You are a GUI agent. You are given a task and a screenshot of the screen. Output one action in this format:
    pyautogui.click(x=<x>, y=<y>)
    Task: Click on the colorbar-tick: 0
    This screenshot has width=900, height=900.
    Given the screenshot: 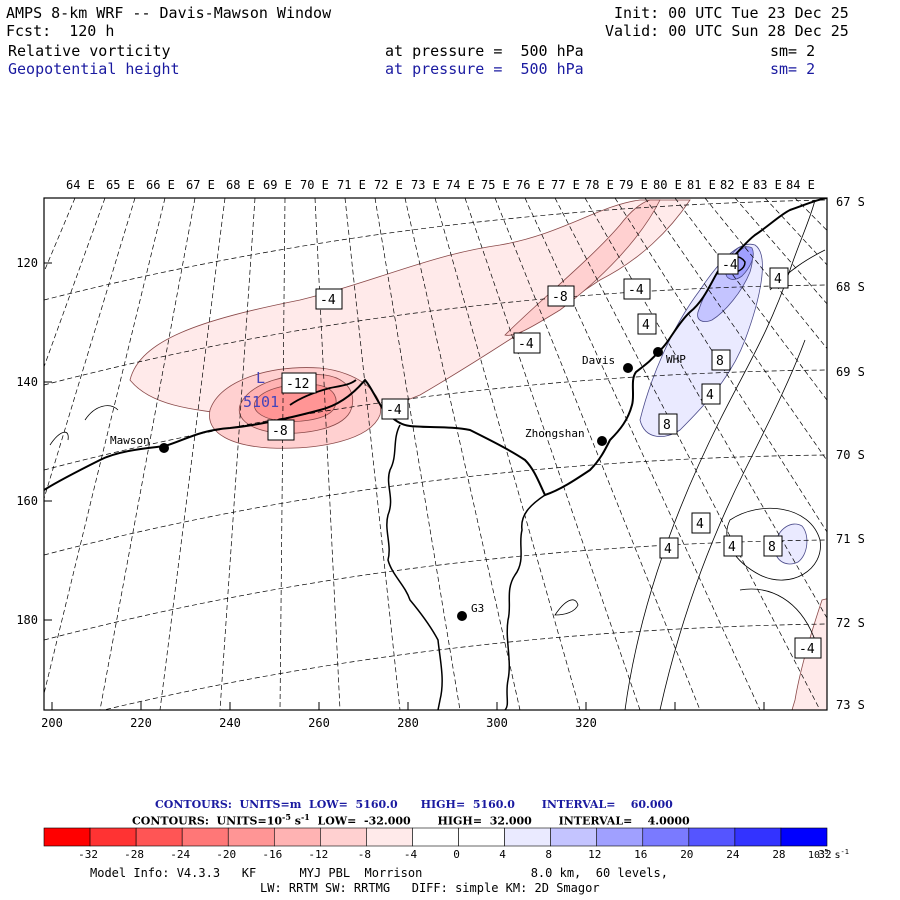 What is the action you would take?
    pyautogui.click(x=456, y=854)
    